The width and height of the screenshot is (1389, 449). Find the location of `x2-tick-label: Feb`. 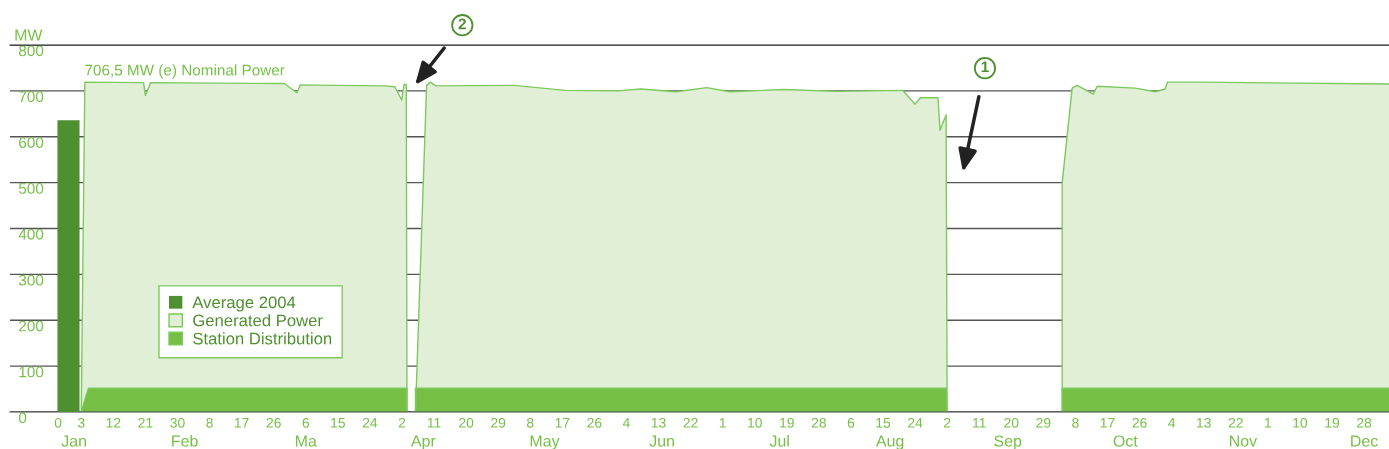

x2-tick-label: Feb is located at coordinates (185, 440).